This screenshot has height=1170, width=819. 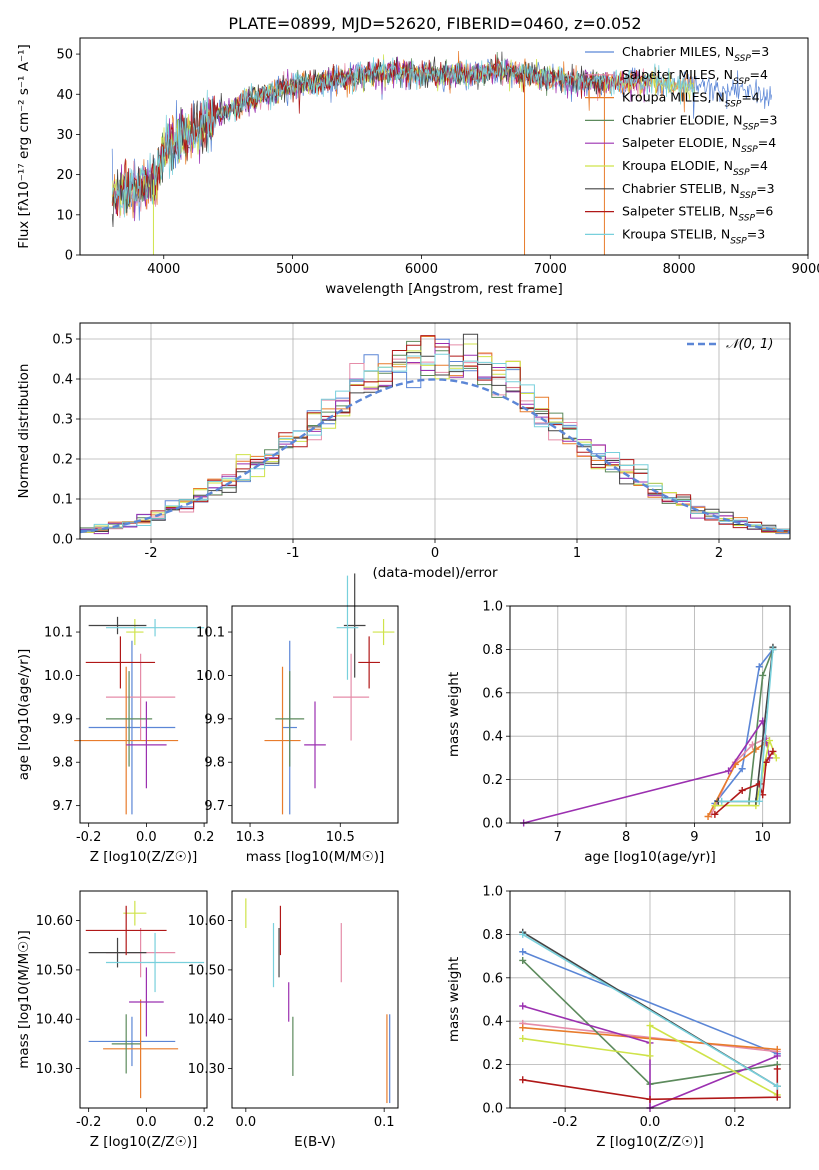 What do you see at coordinates (143, 999) in the screenshot?
I see `mass_vs_Z-frame` at bounding box center [143, 999].